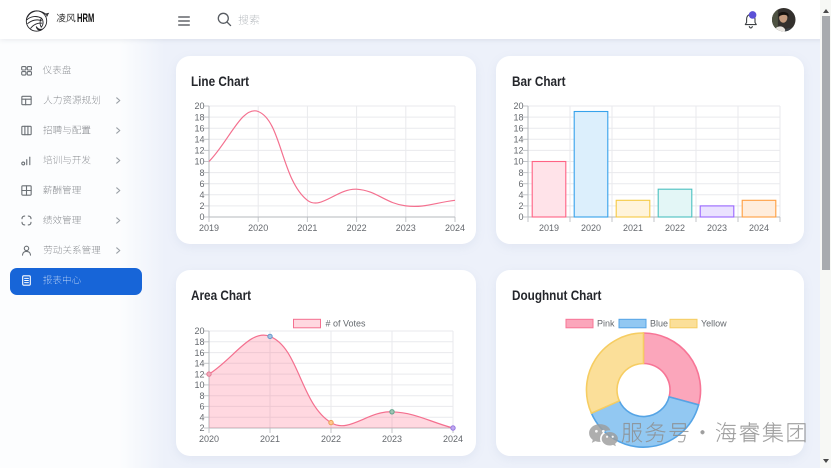 The width and height of the screenshot is (831, 468). Describe the element at coordinates (606, 324) in the screenshot. I see `svg-text: Pink` at that location.